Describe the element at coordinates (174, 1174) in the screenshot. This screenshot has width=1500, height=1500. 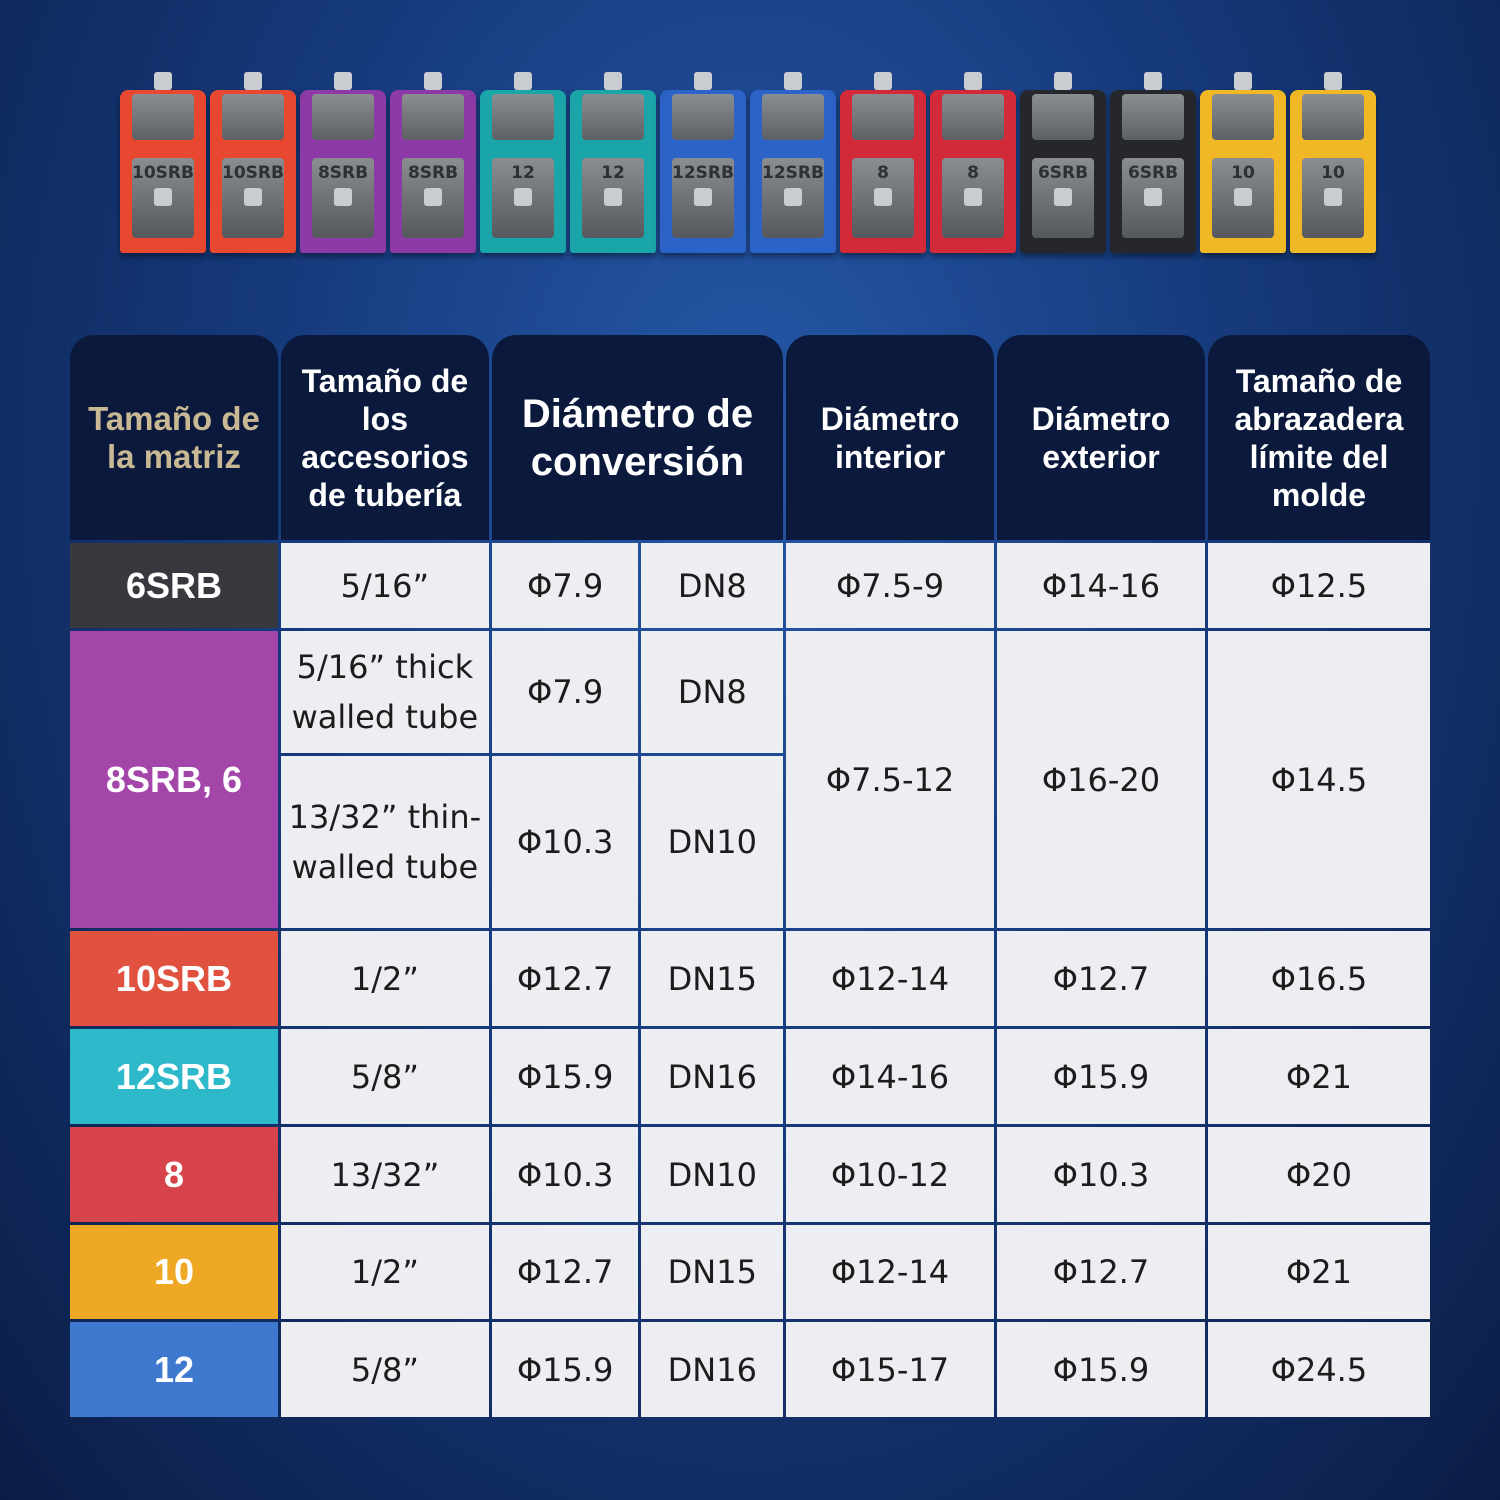
I see `die-size: 8` at that location.